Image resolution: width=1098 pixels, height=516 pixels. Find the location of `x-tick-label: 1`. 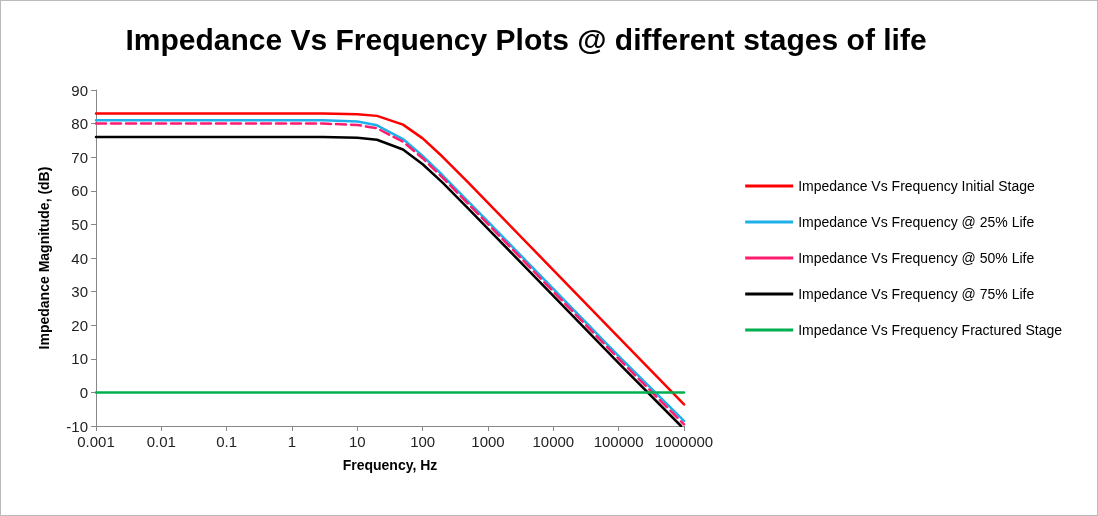

x-tick-label: 1 is located at coordinates (292, 441).